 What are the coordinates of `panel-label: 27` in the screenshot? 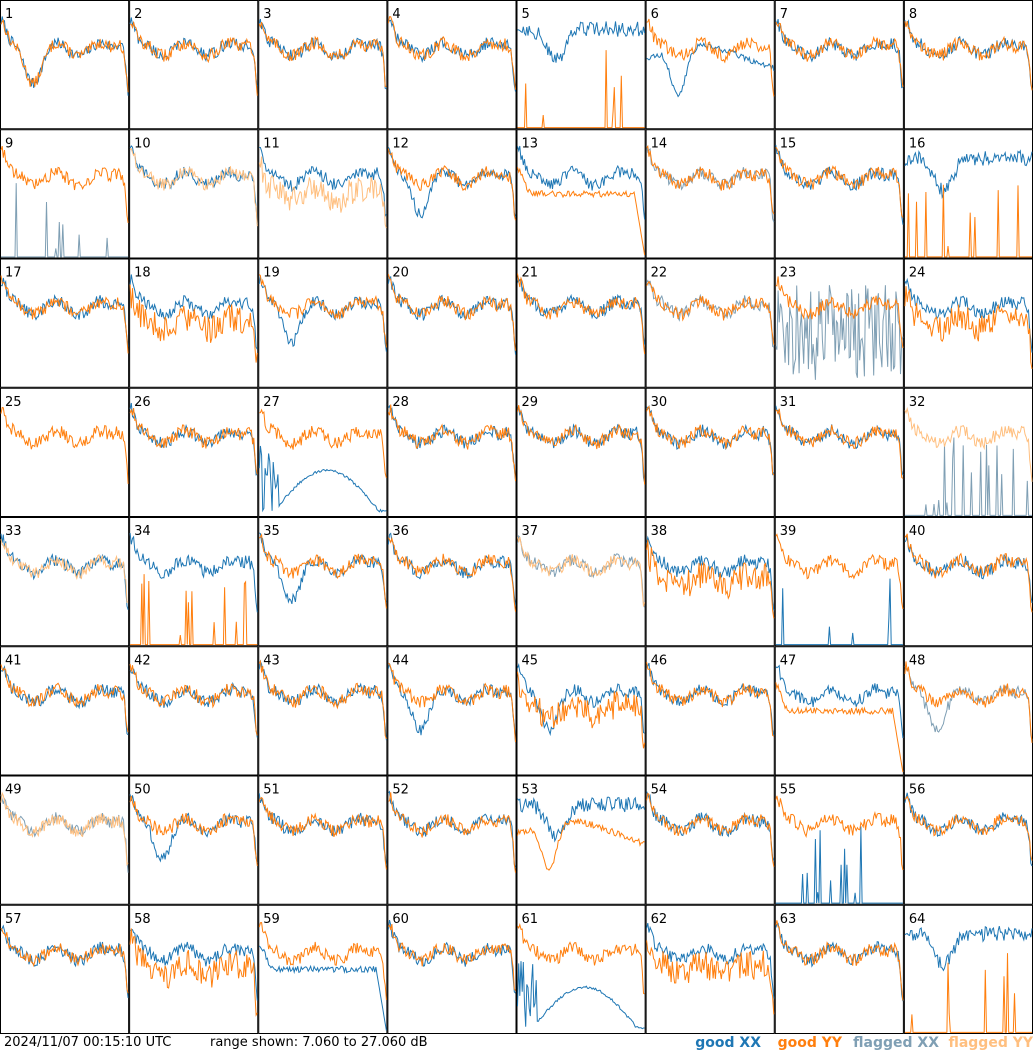 It's located at (271, 402).